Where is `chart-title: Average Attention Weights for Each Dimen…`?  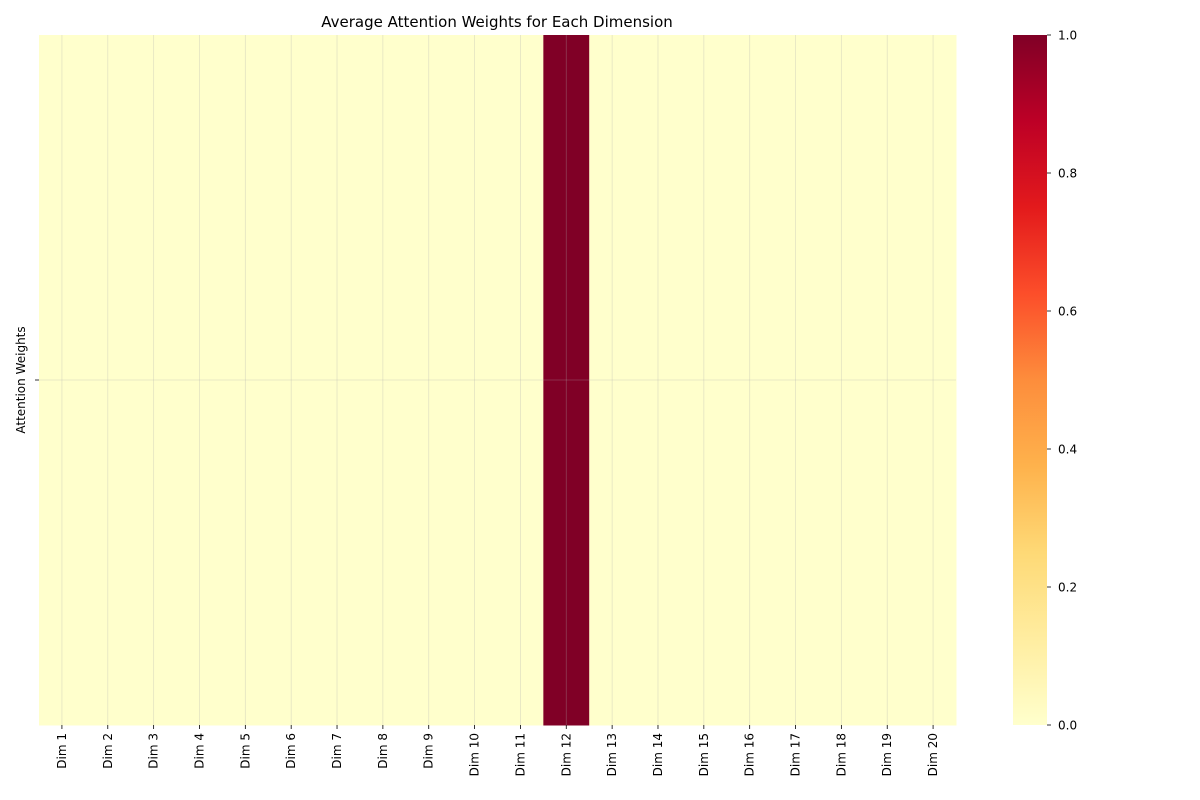 chart-title: Average Attention Weights for Each Dimen… is located at coordinates (497, 22).